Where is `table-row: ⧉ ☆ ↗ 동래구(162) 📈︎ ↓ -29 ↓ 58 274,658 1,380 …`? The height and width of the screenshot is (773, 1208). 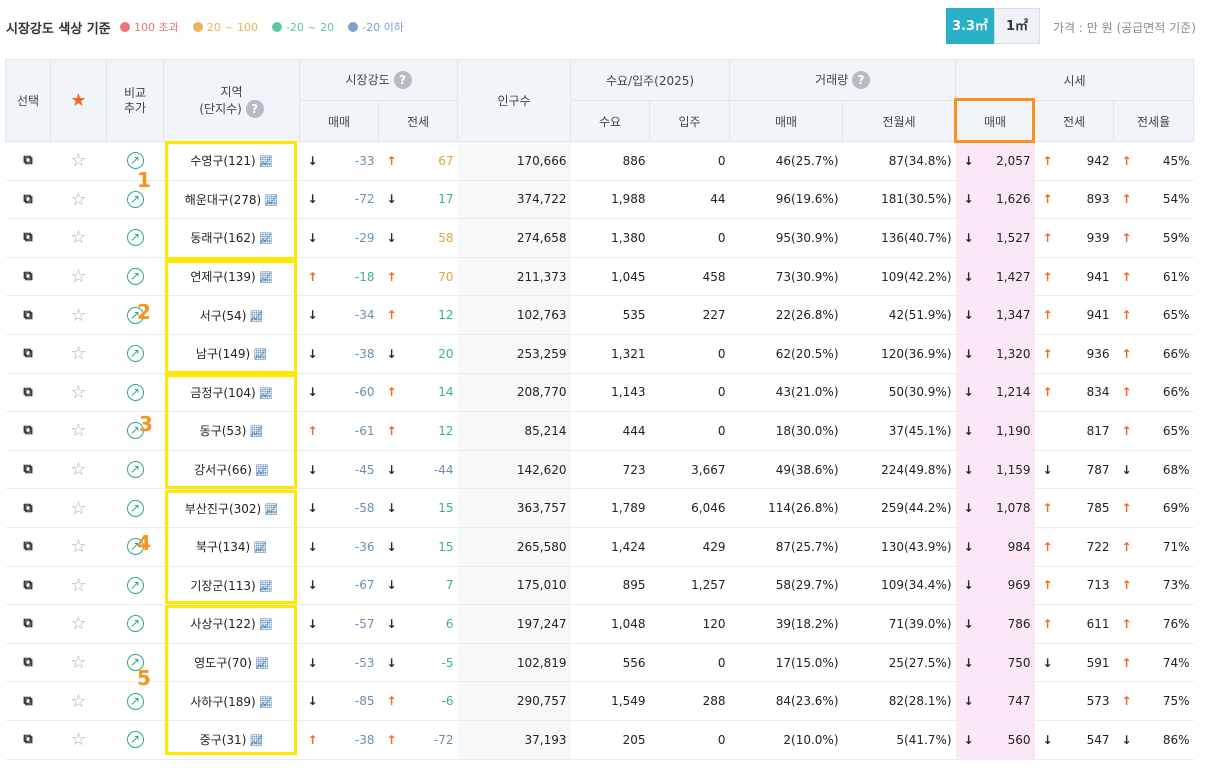 table-row: ⧉ ☆ ↗ 동래구(162) 📈︎ ↓ -29 ↓ 58 274,658 1,380 … is located at coordinates (599, 238).